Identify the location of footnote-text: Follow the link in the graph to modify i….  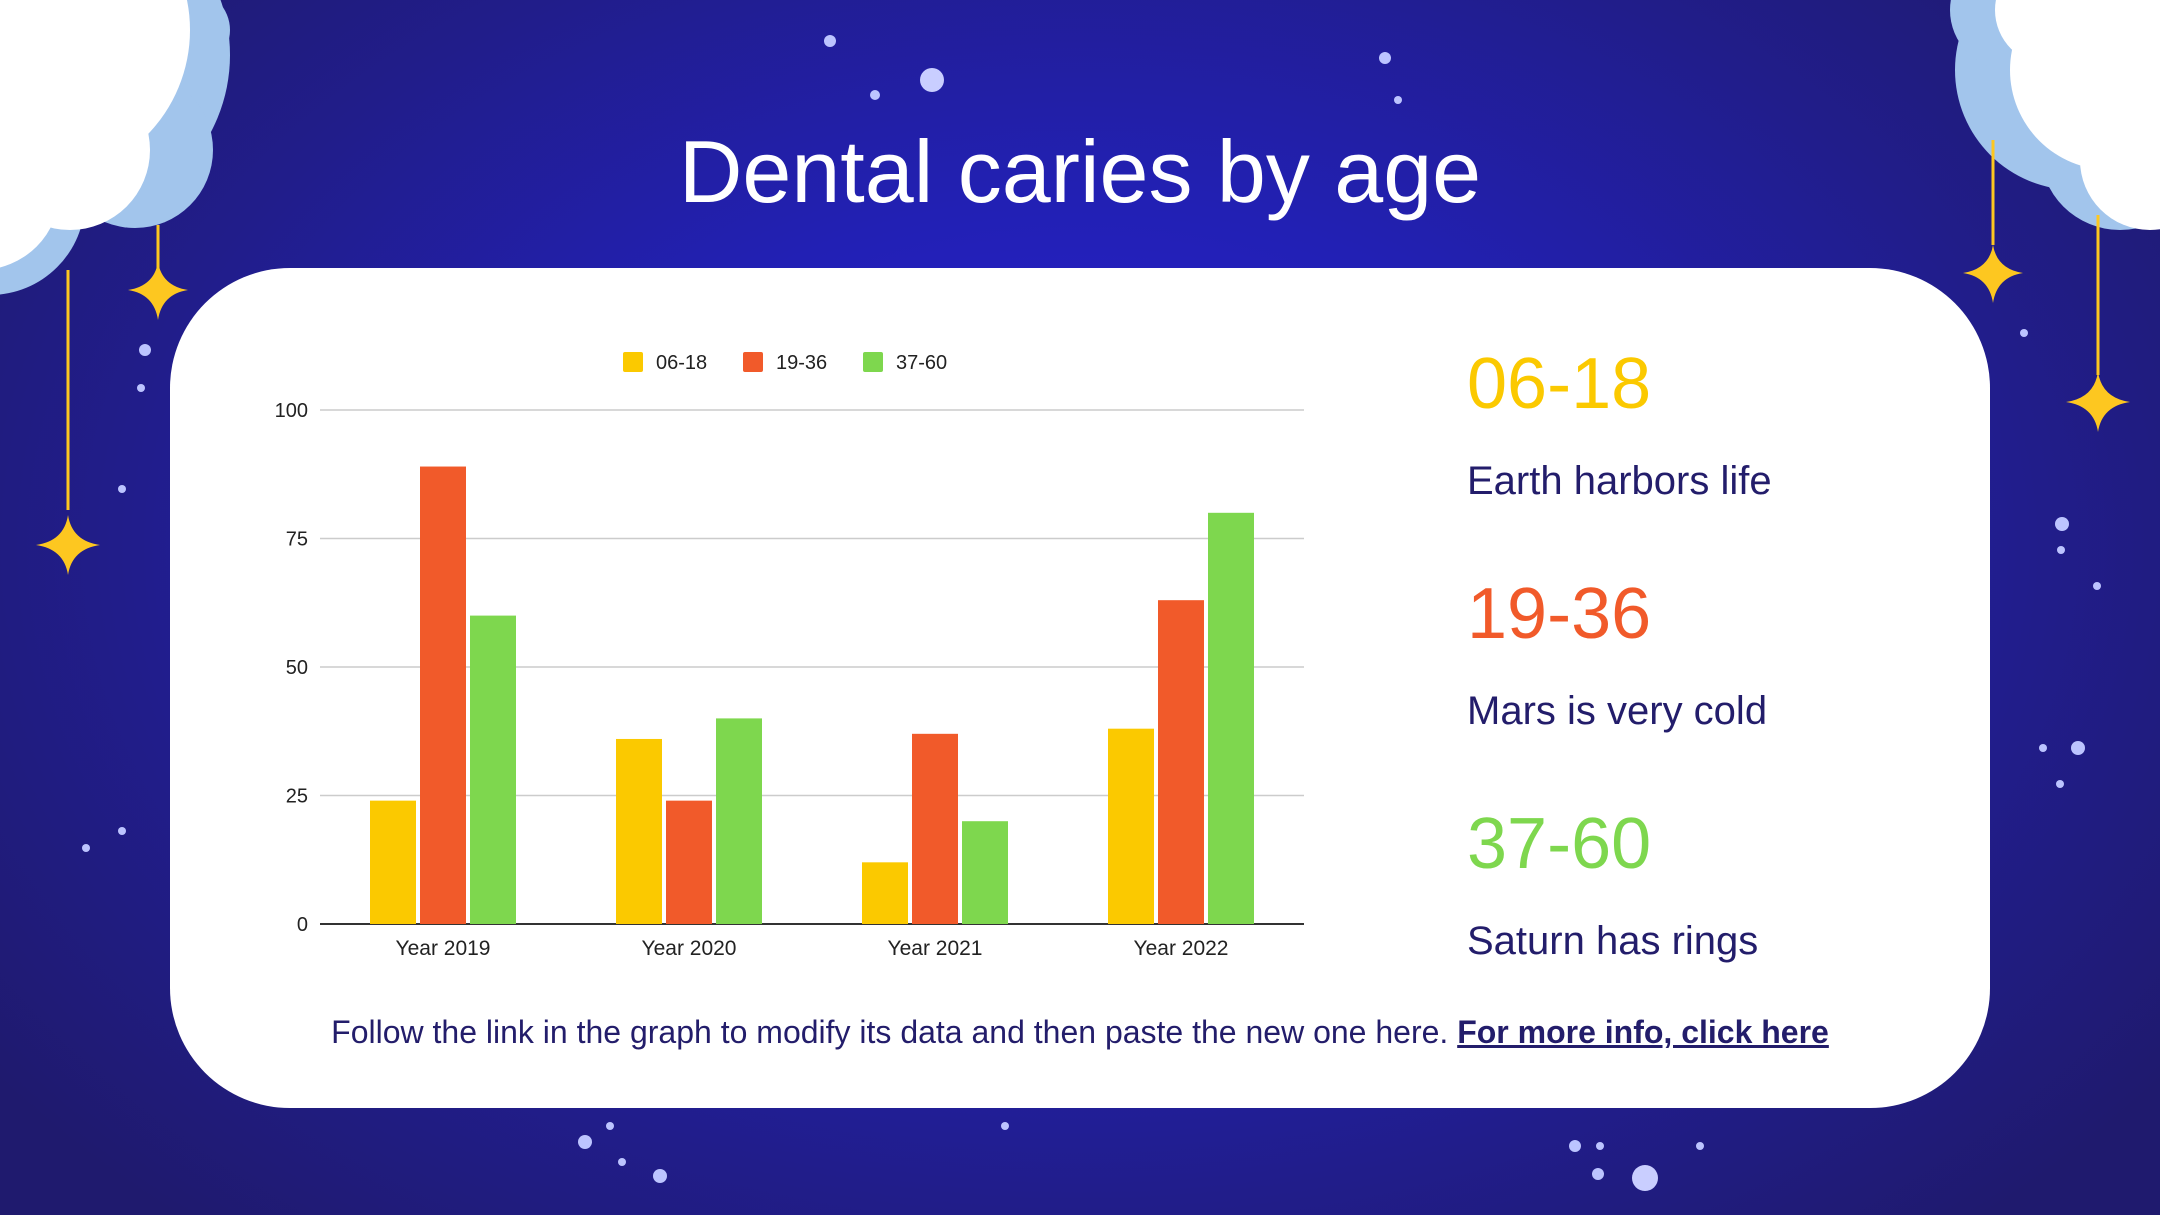
(894, 1032).